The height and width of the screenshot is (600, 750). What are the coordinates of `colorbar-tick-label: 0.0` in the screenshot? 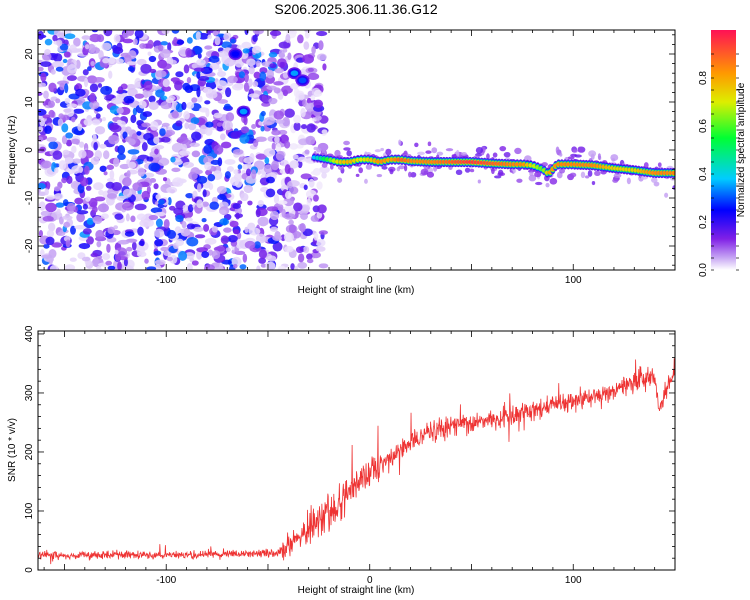 It's located at (703, 270).